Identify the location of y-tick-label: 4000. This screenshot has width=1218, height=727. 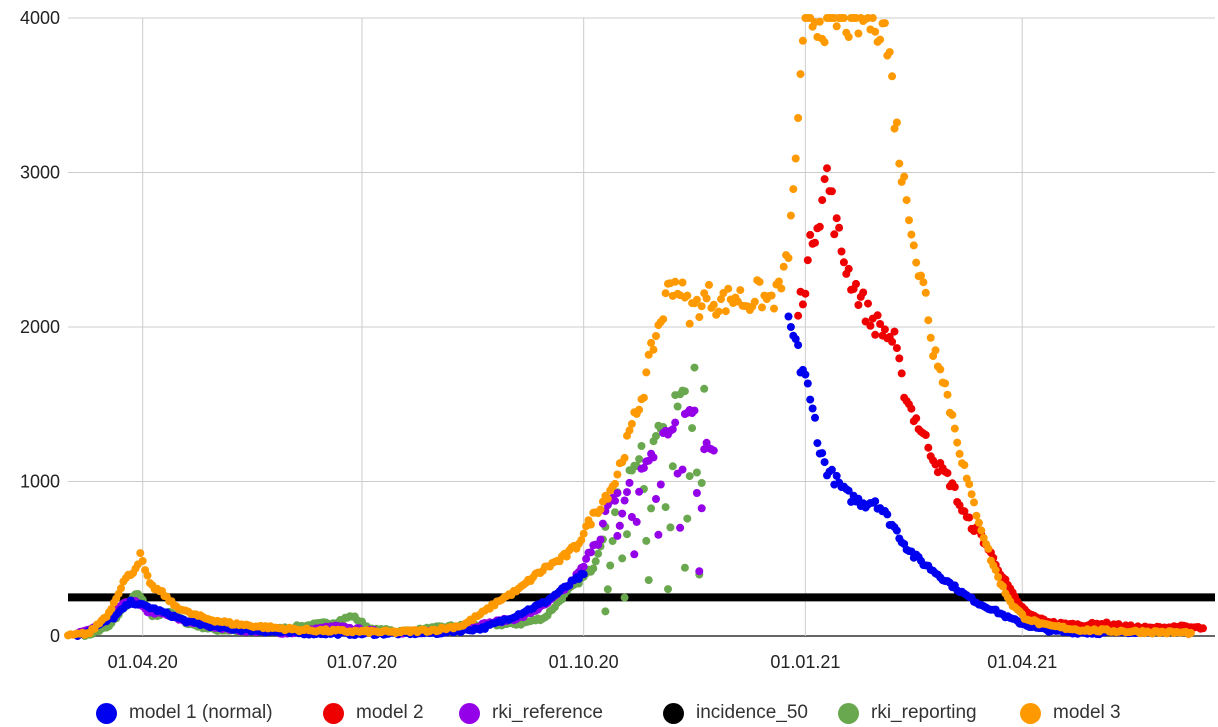
(40, 18).